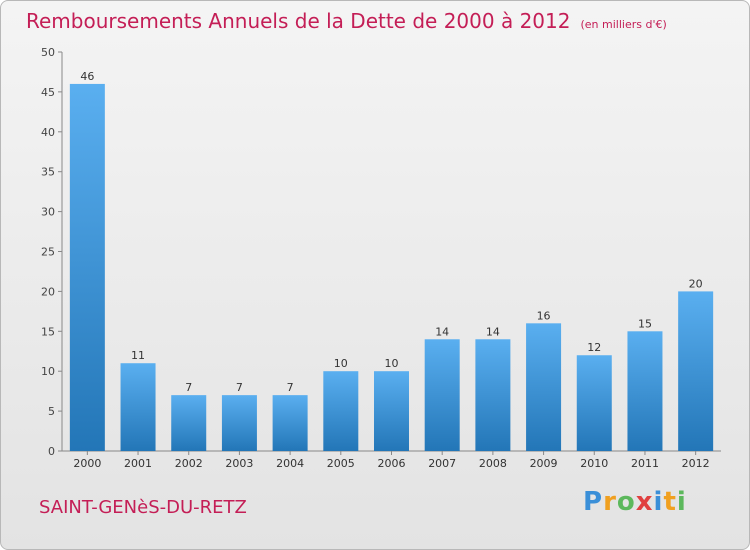 The image size is (750, 550). Describe the element at coordinates (48, 92) in the screenshot. I see `y-tick-label: 45` at that location.